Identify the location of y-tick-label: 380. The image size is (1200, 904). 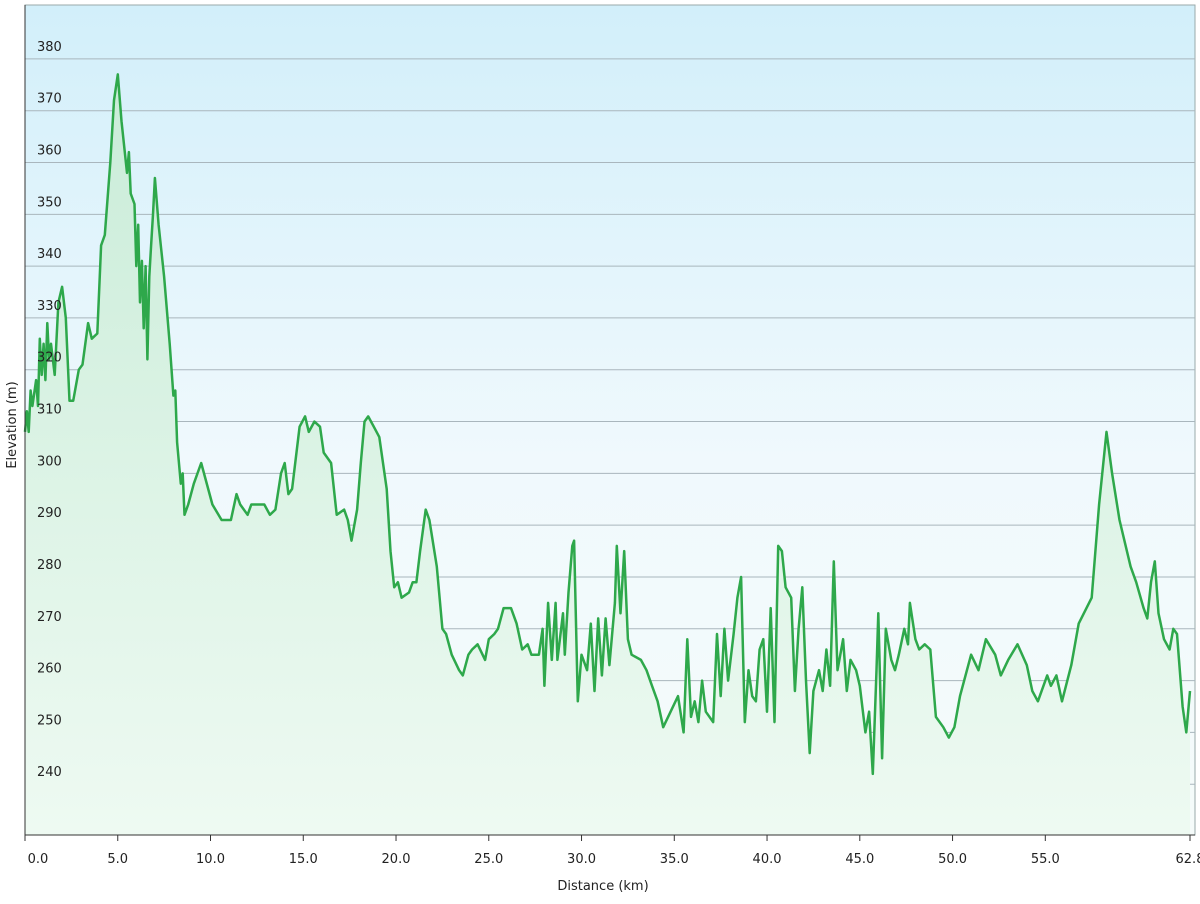
(49, 47).